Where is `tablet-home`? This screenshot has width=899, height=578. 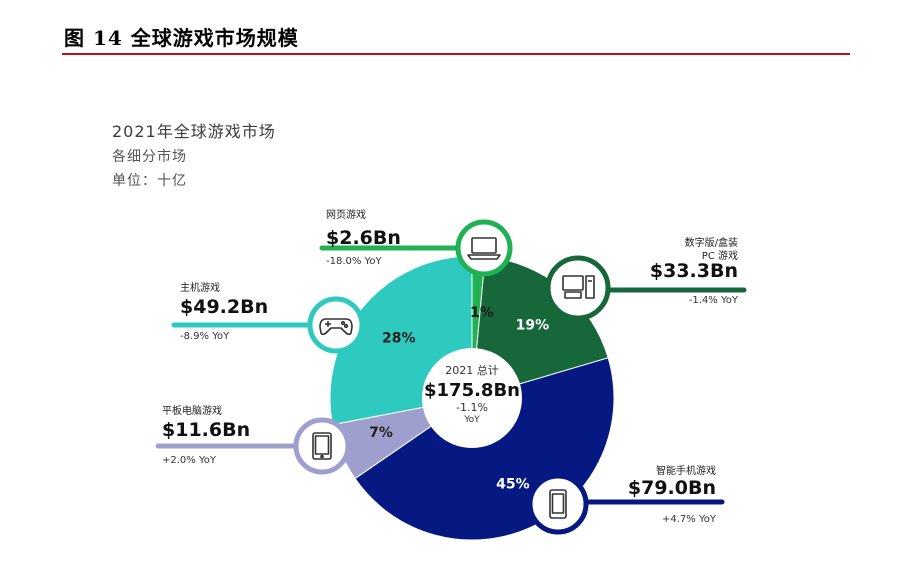
tablet-home is located at coordinates (322, 456).